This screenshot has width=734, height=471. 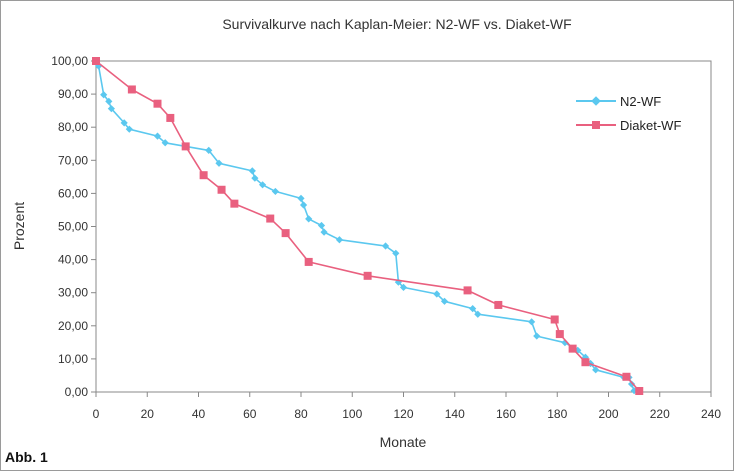 What do you see at coordinates (651, 125) in the screenshot?
I see `legend-label-diaket-wf: Diaket-WF` at bounding box center [651, 125].